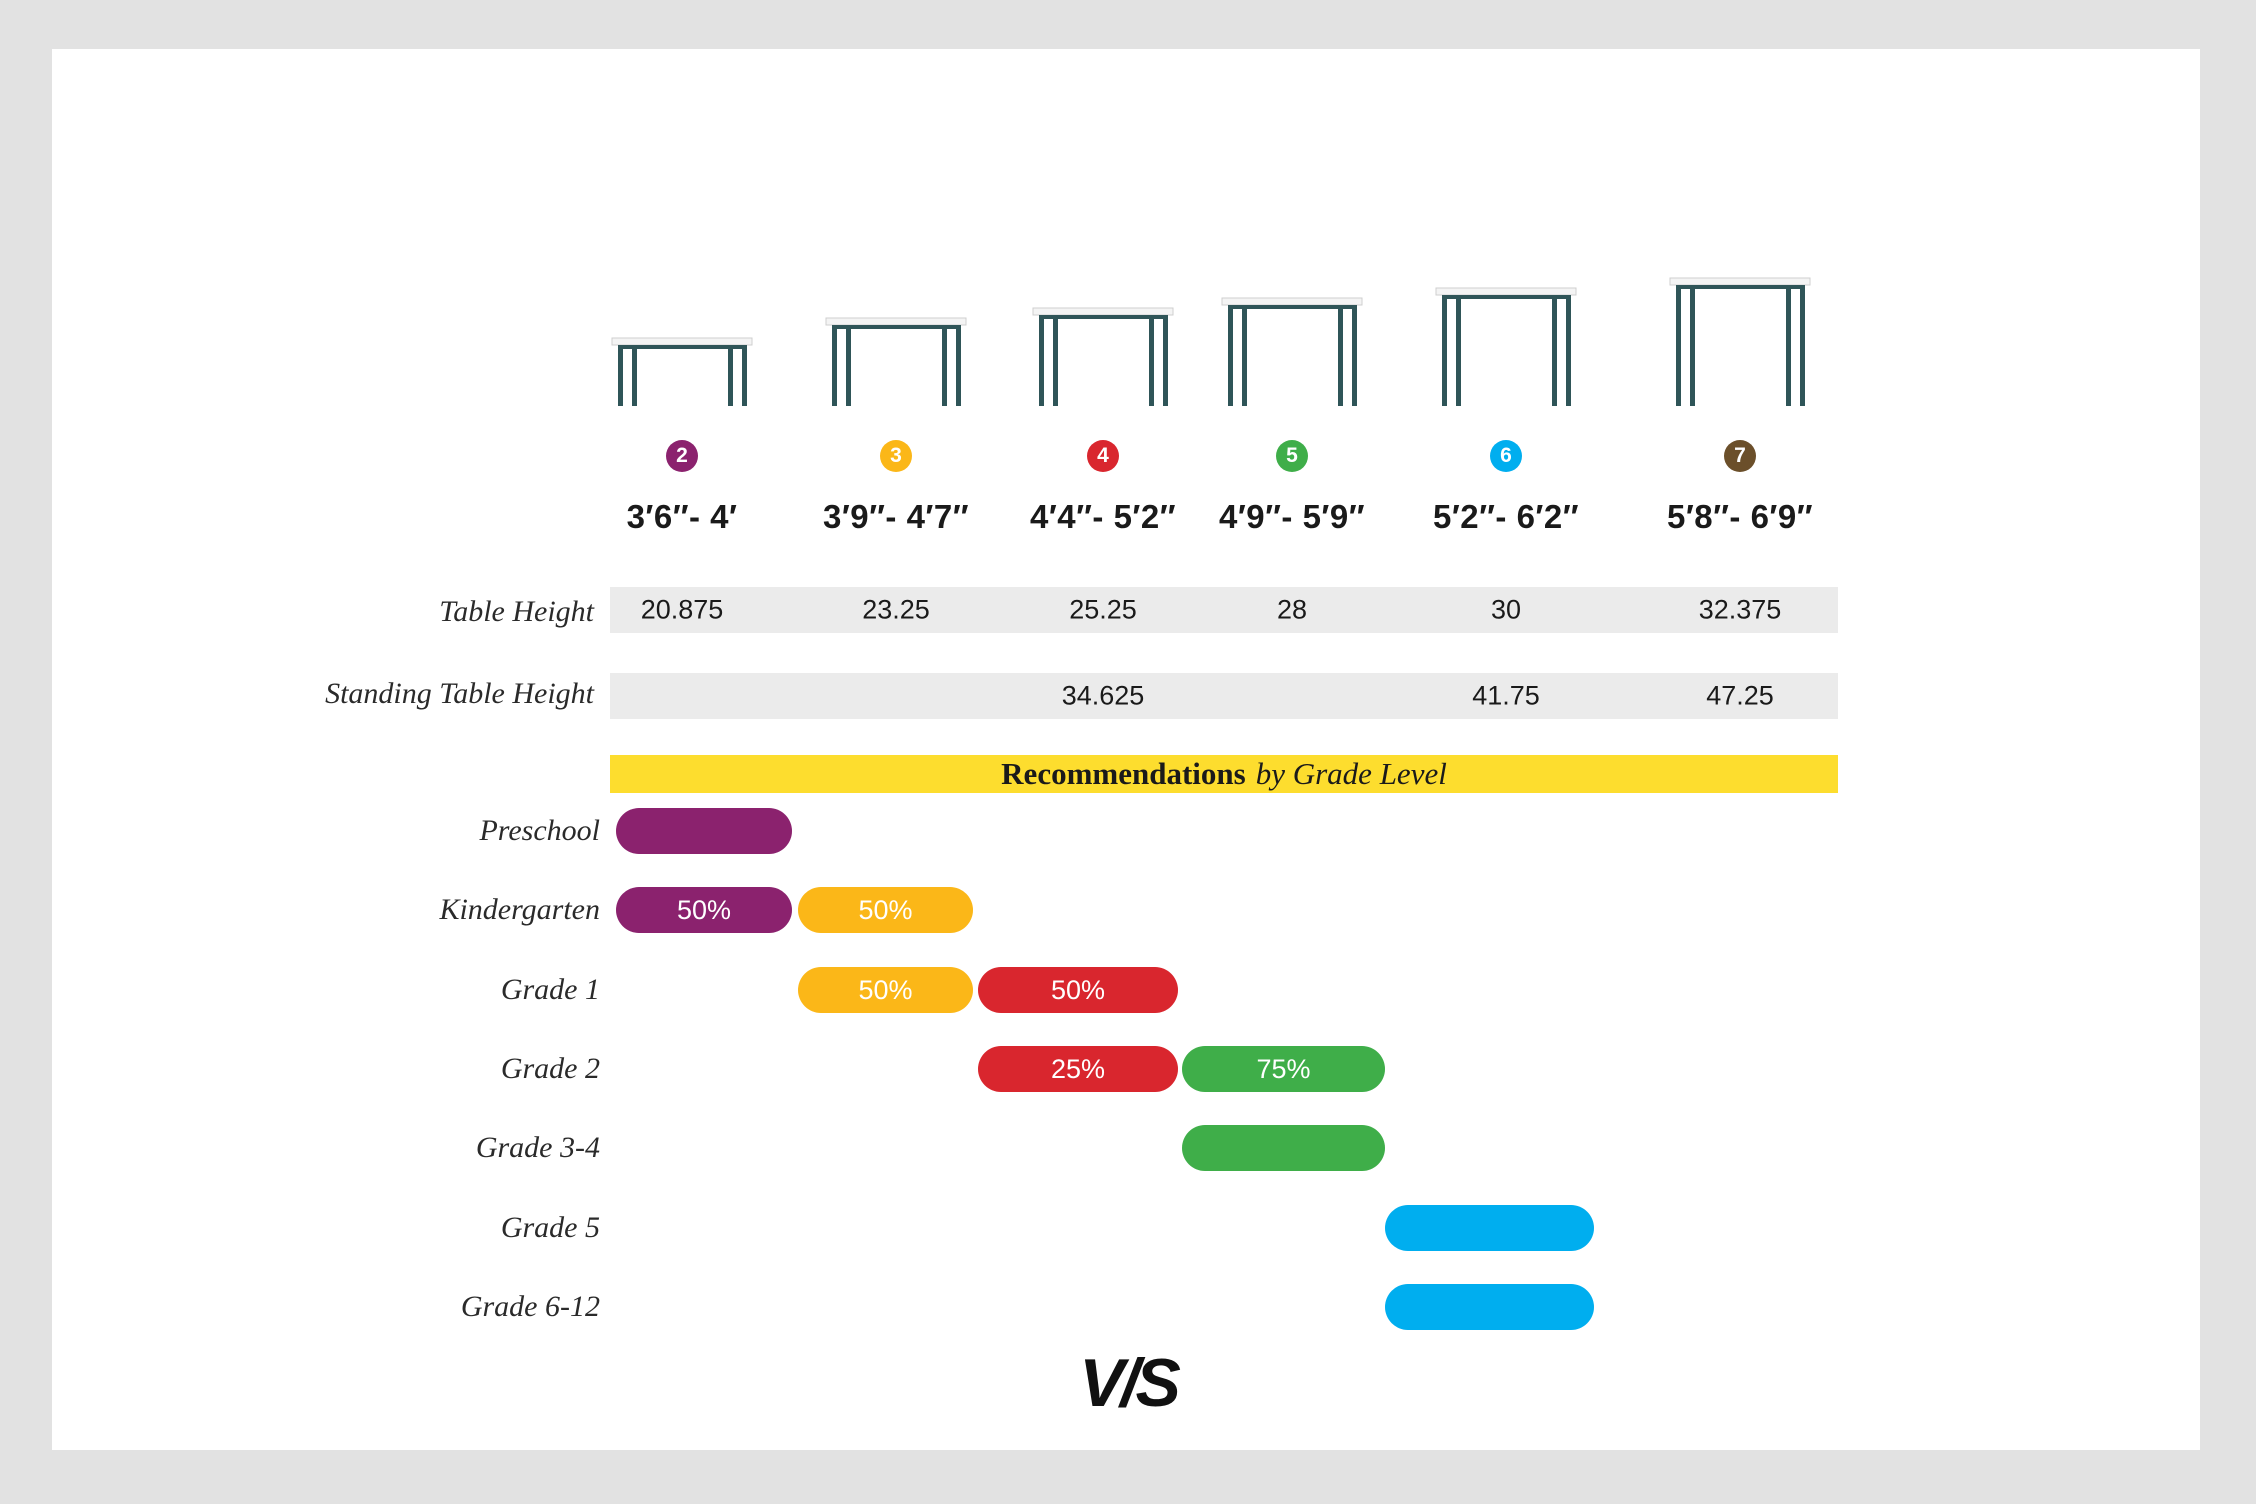 The image size is (2256, 1504). Describe the element at coordinates (682, 609) in the screenshot. I see `table-height-value: 20.875` at that location.